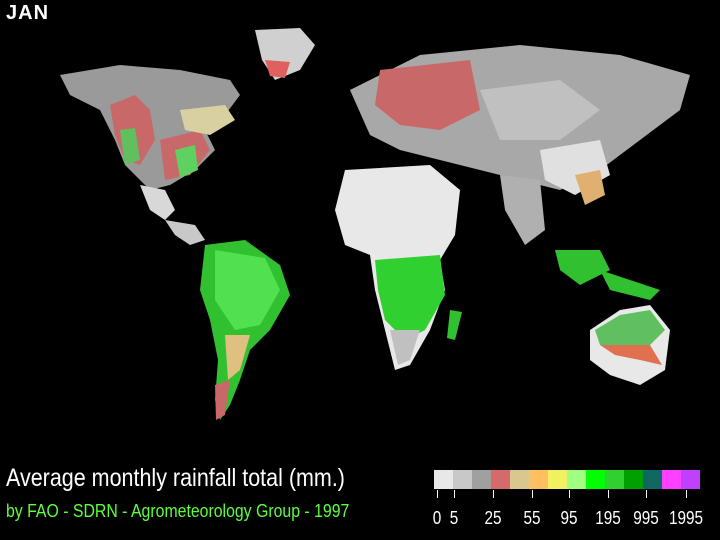 The height and width of the screenshot is (540, 720). What do you see at coordinates (630, 345) in the screenshot?
I see `australia` at bounding box center [630, 345].